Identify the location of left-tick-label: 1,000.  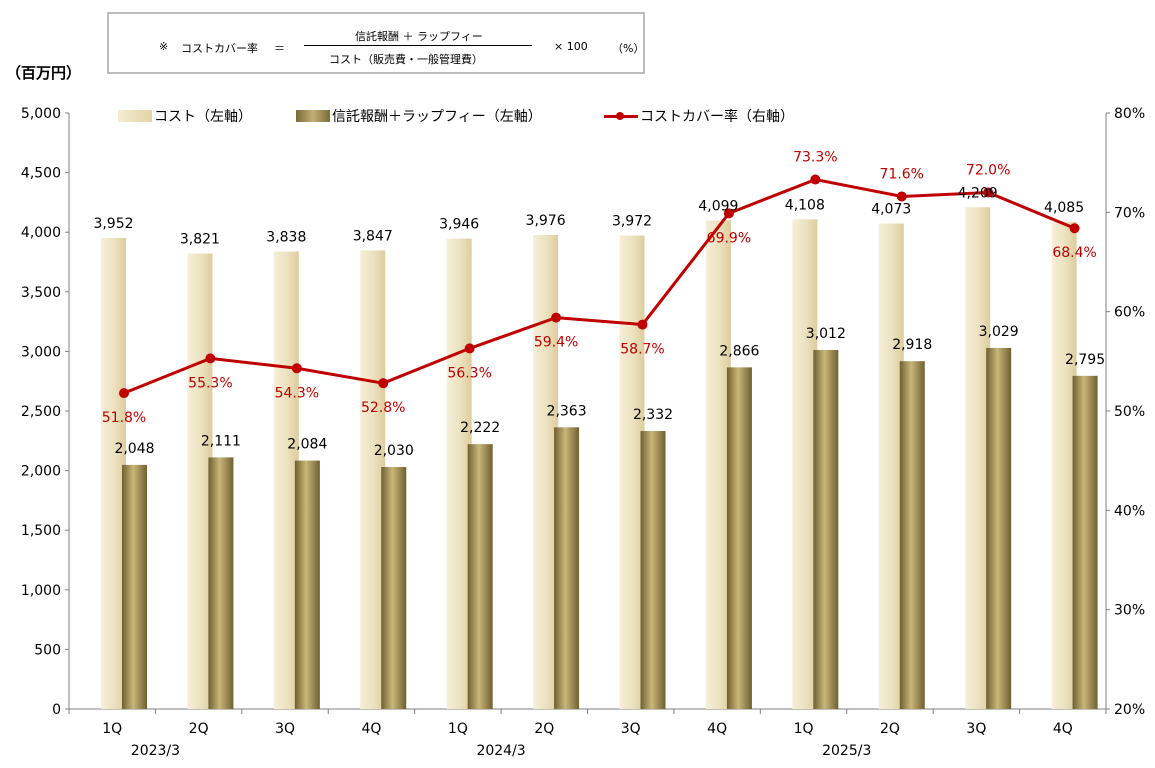
(41, 591).